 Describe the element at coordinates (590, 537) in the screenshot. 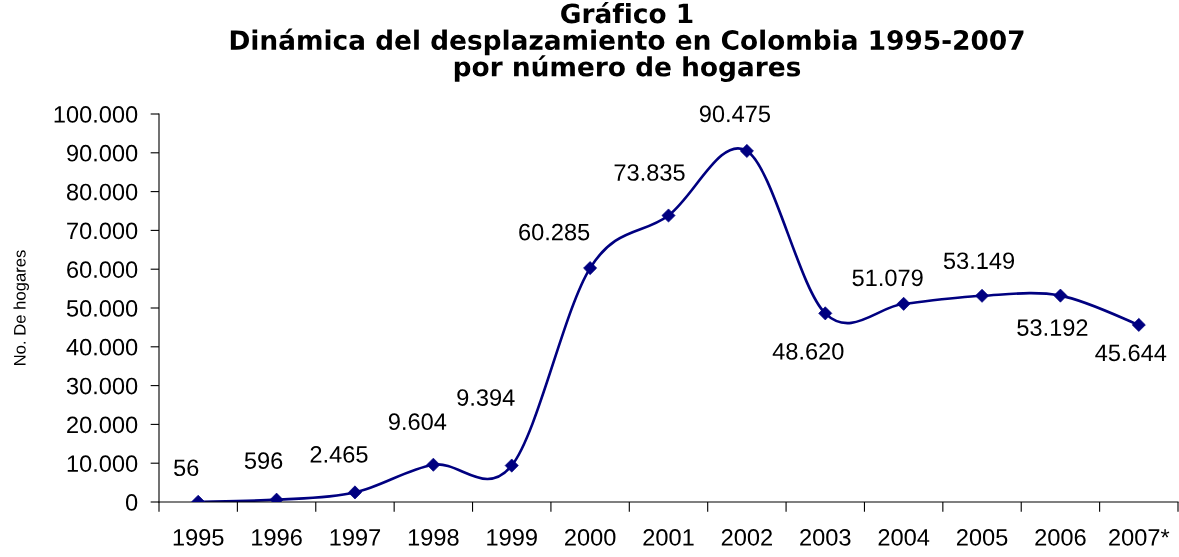

I see `x-tick-label: 2000` at that location.